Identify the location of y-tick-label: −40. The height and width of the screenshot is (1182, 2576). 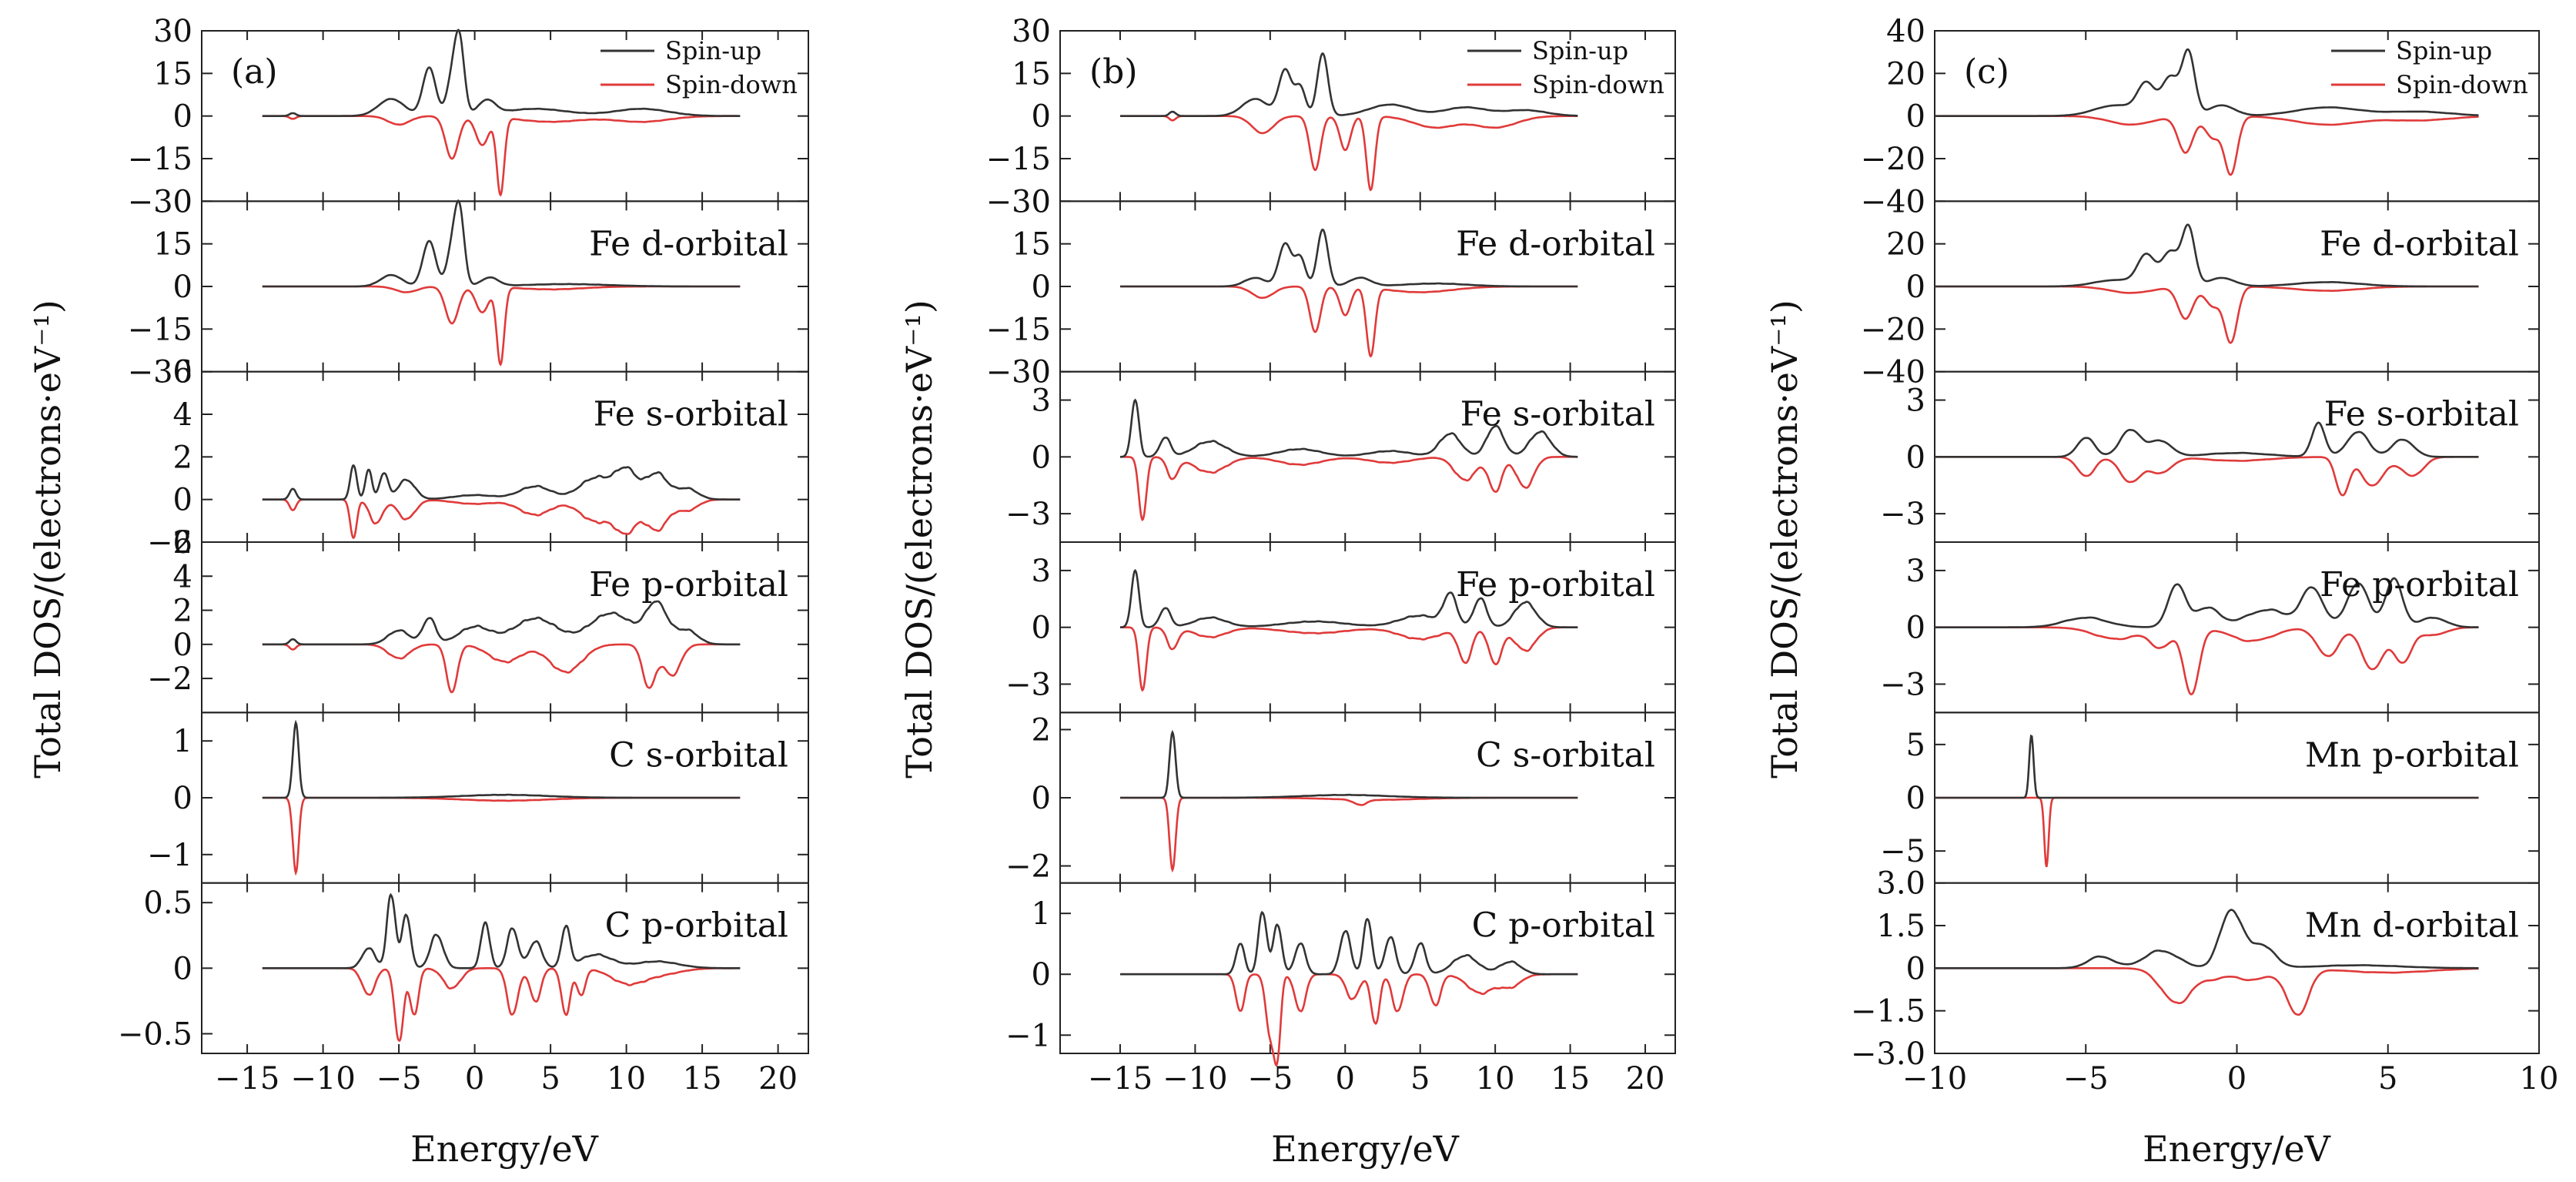
(1893, 202).